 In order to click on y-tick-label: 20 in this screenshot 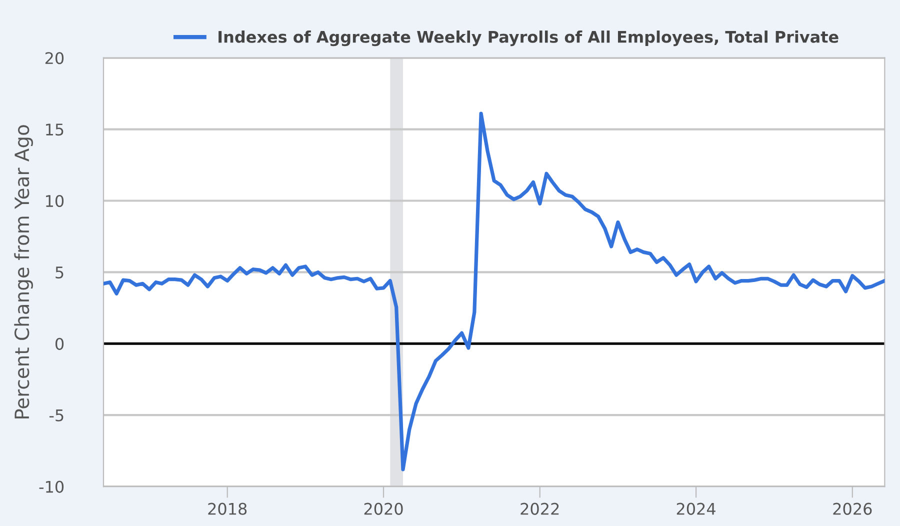, I will do `click(54, 58)`.